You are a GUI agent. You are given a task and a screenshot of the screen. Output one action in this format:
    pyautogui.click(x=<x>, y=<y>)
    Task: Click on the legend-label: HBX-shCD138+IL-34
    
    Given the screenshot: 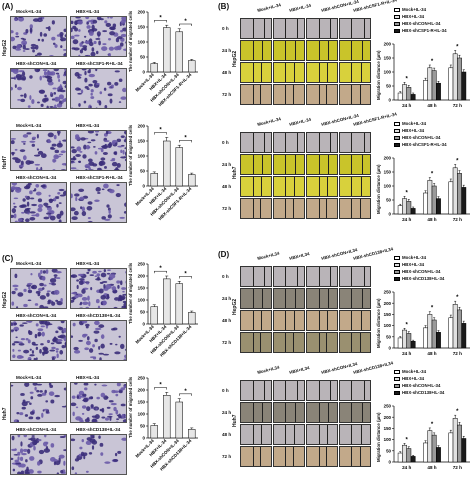 What is the action you would take?
    pyautogui.click(x=423, y=278)
    